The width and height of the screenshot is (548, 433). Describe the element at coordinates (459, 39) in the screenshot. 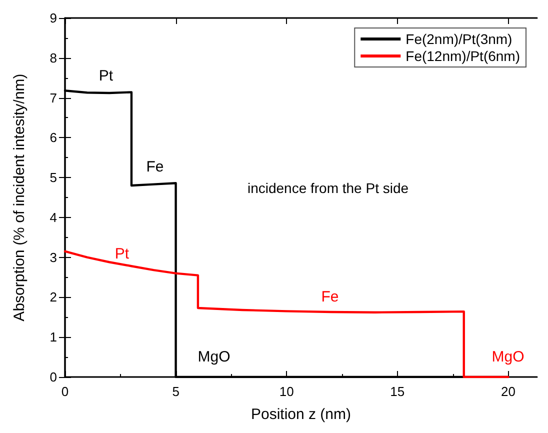

I see `legend-label: Fe(2nm)/Pt(3nm)` at that location.